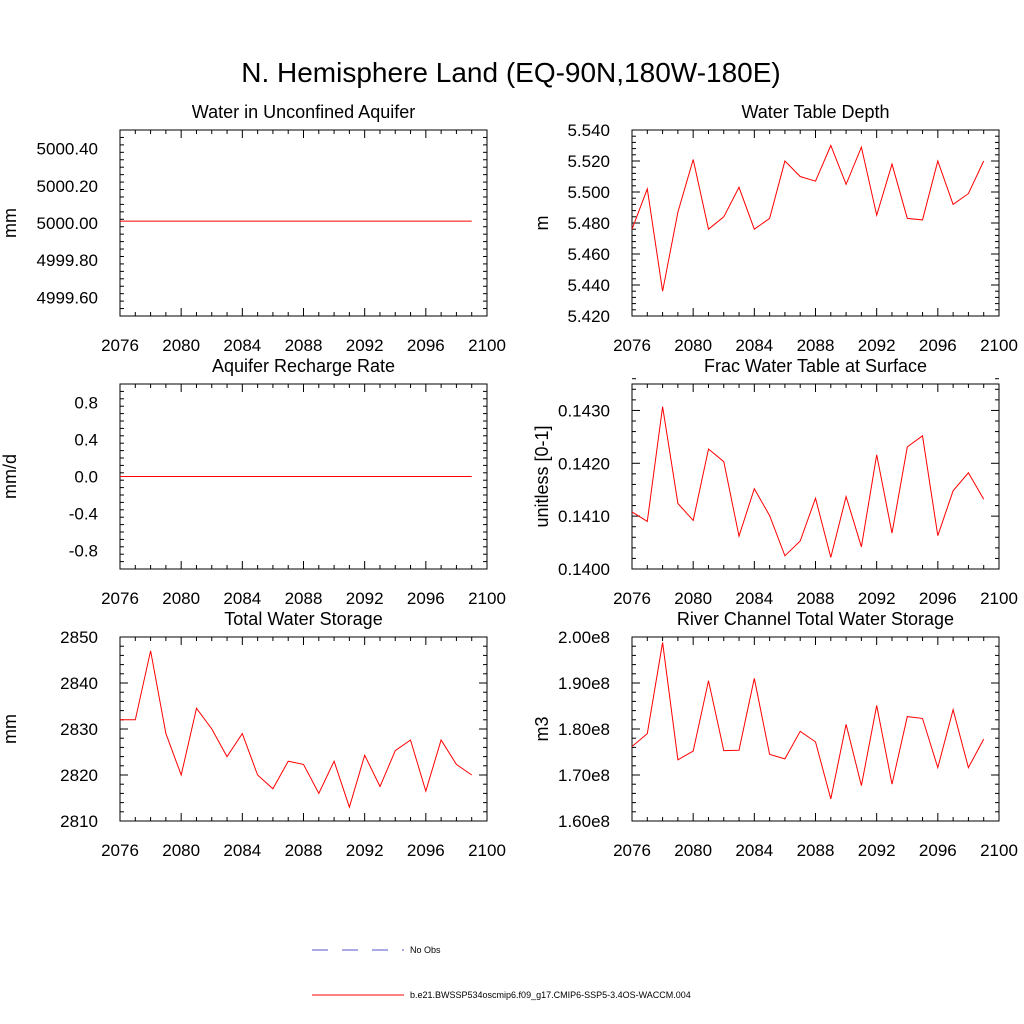 The width and height of the screenshot is (1024, 1024). I want to click on panel-title: Water in Unconfined Aquifer, so click(303, 112).